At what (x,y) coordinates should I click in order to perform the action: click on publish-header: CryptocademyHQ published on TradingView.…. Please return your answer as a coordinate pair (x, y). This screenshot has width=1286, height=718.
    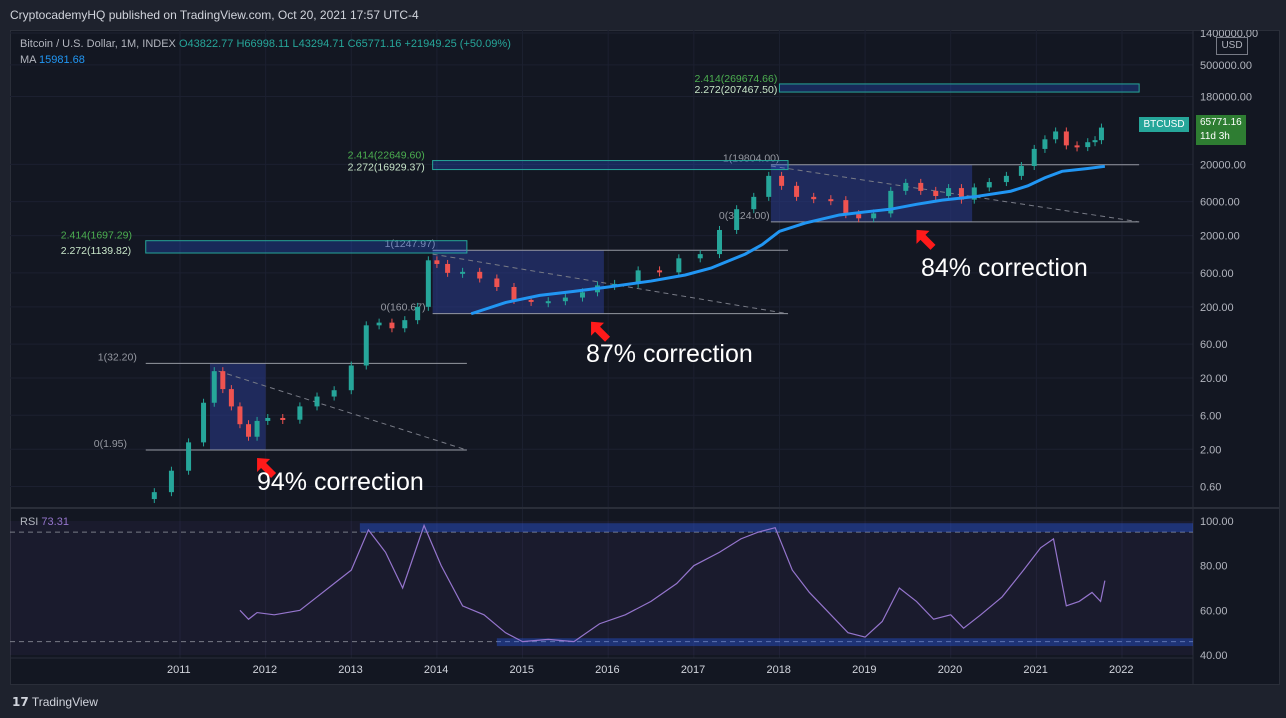
    Looking at the image, I should click on (643, 15).